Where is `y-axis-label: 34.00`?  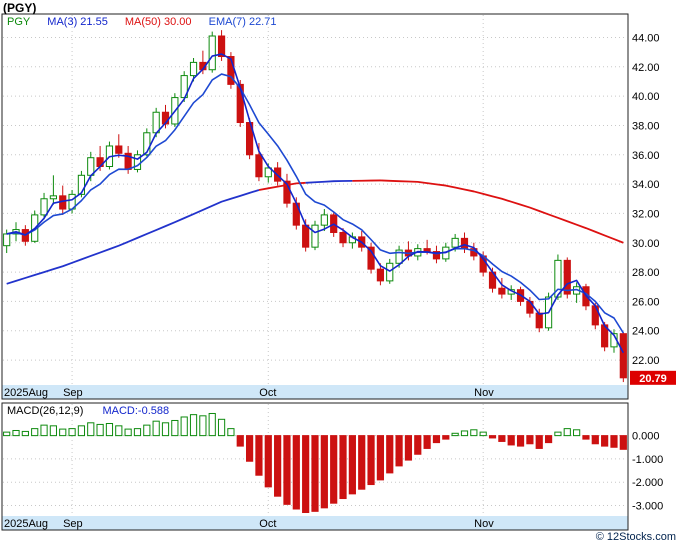 y-axis-label: 34.00 is located at coordinates (646, 185).